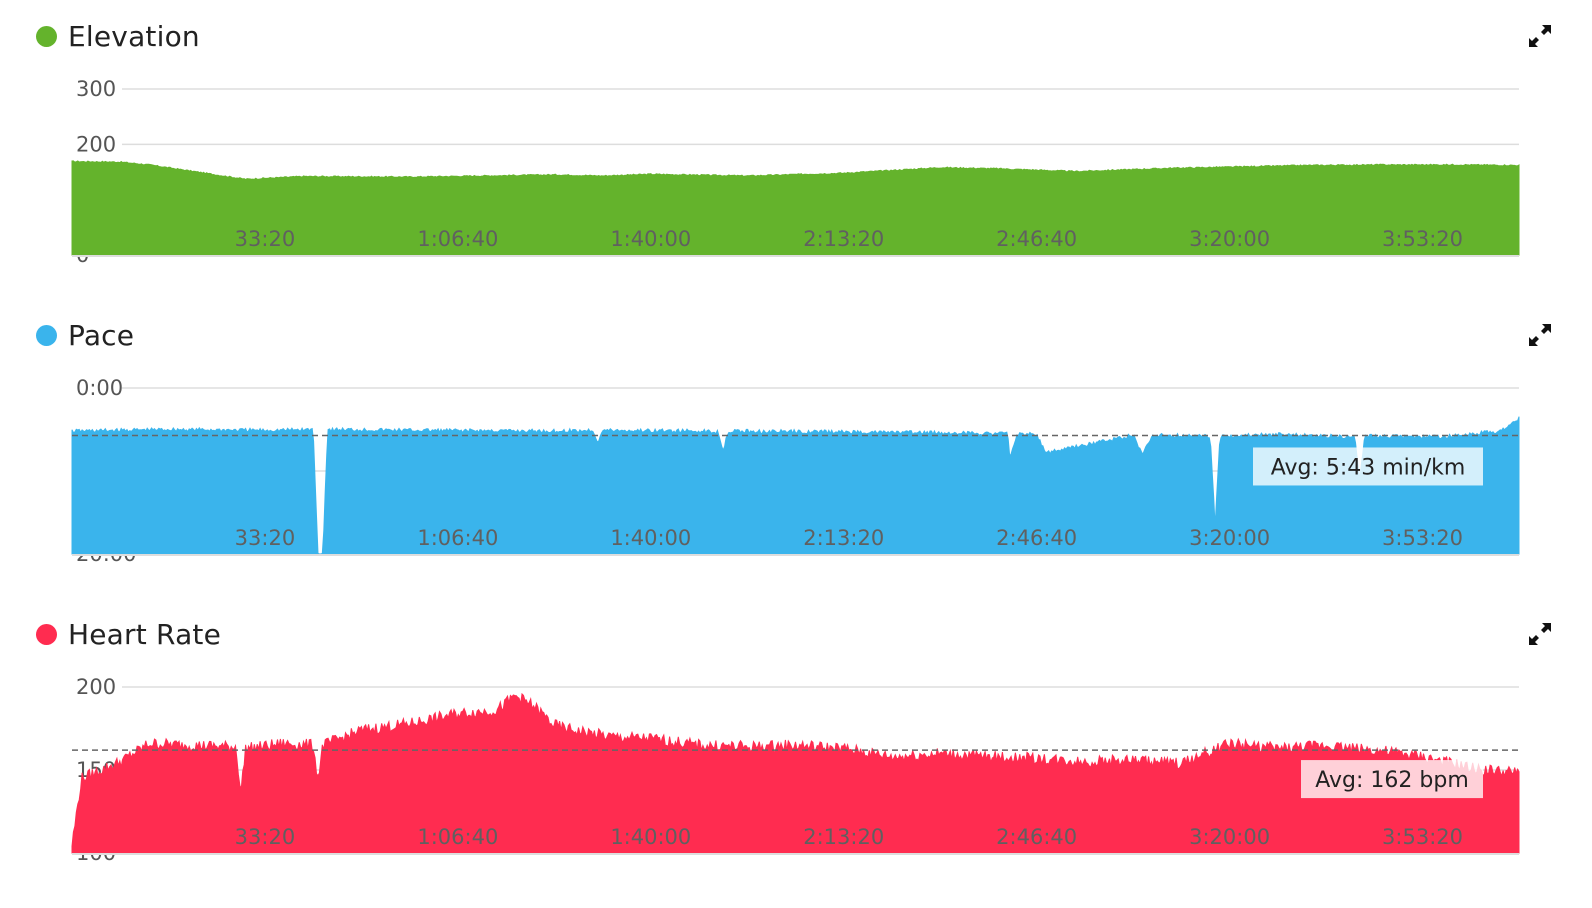 Image resolution: width=1592 pixels, height=908 pixels. I want to click on heart-rate-header: Heart Rate, so click(128, 634).